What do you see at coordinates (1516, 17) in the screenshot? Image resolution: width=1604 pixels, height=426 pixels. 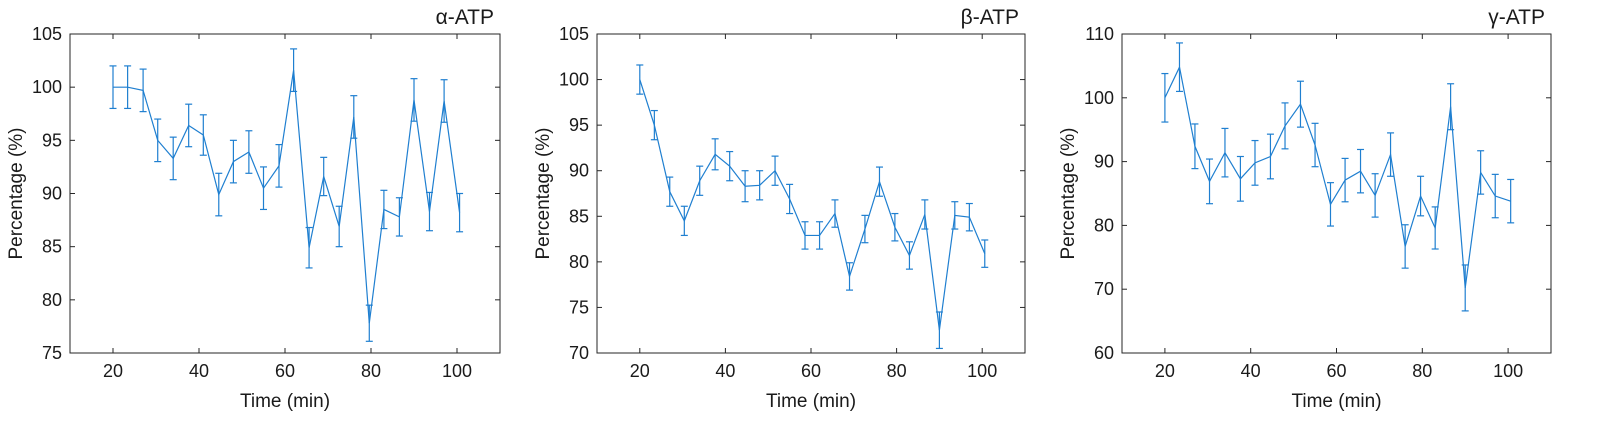 I see `chart-title: γ-ATP` at bounding box center [1516, 17].